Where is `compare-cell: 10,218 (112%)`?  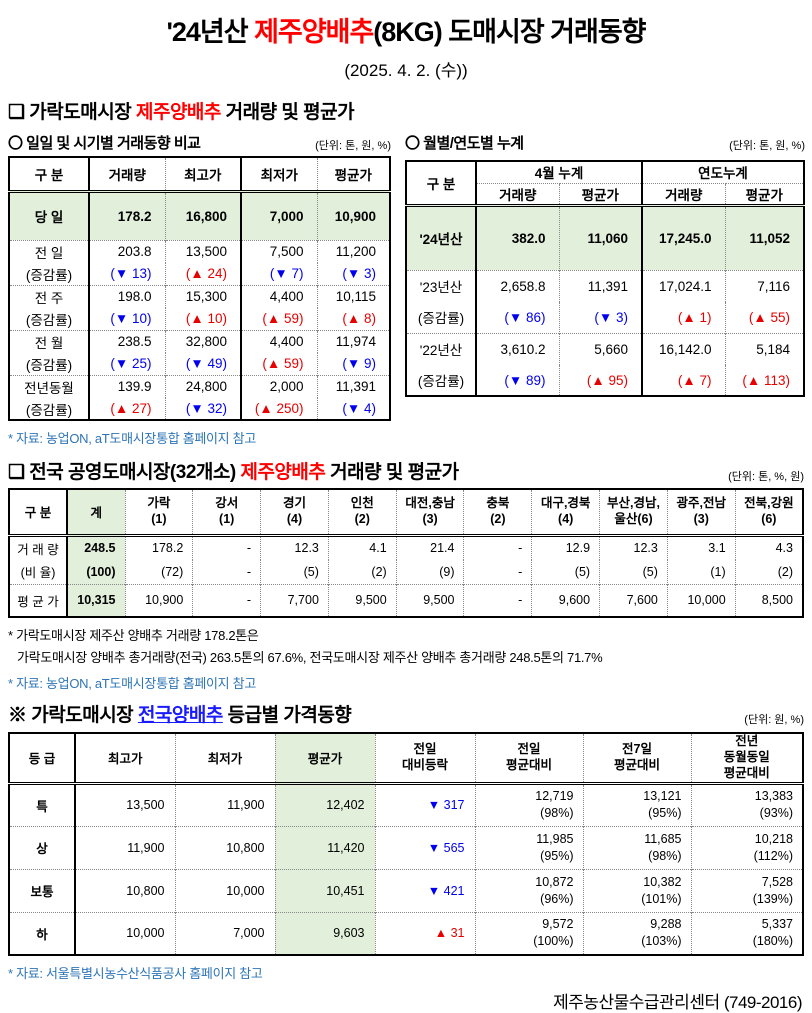 compare-cell: 10,218 (112%) is located at coordinates (747, 847).